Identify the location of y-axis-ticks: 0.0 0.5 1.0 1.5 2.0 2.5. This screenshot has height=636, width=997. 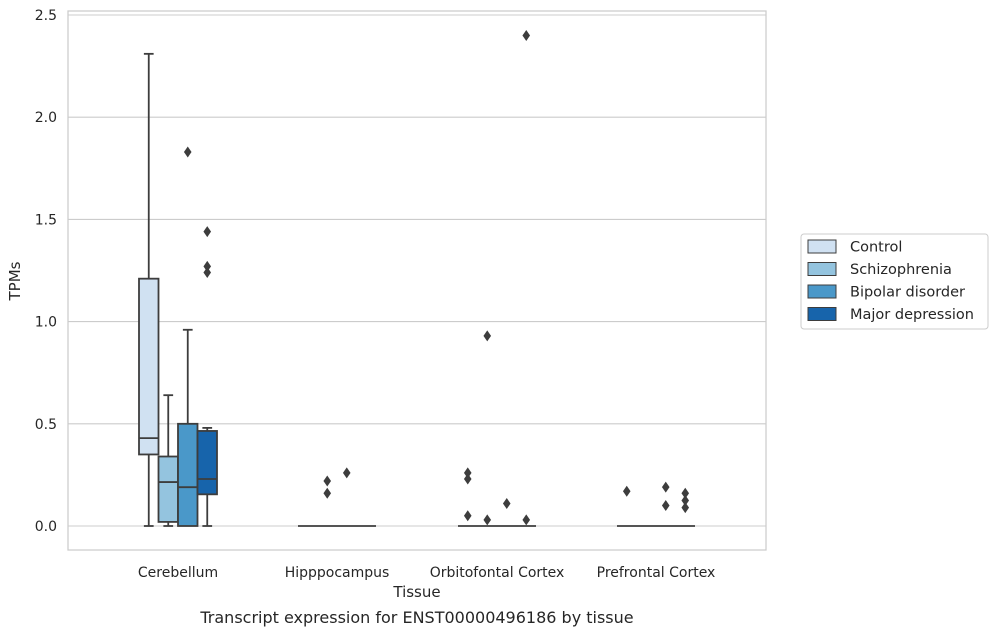
(46, 271).